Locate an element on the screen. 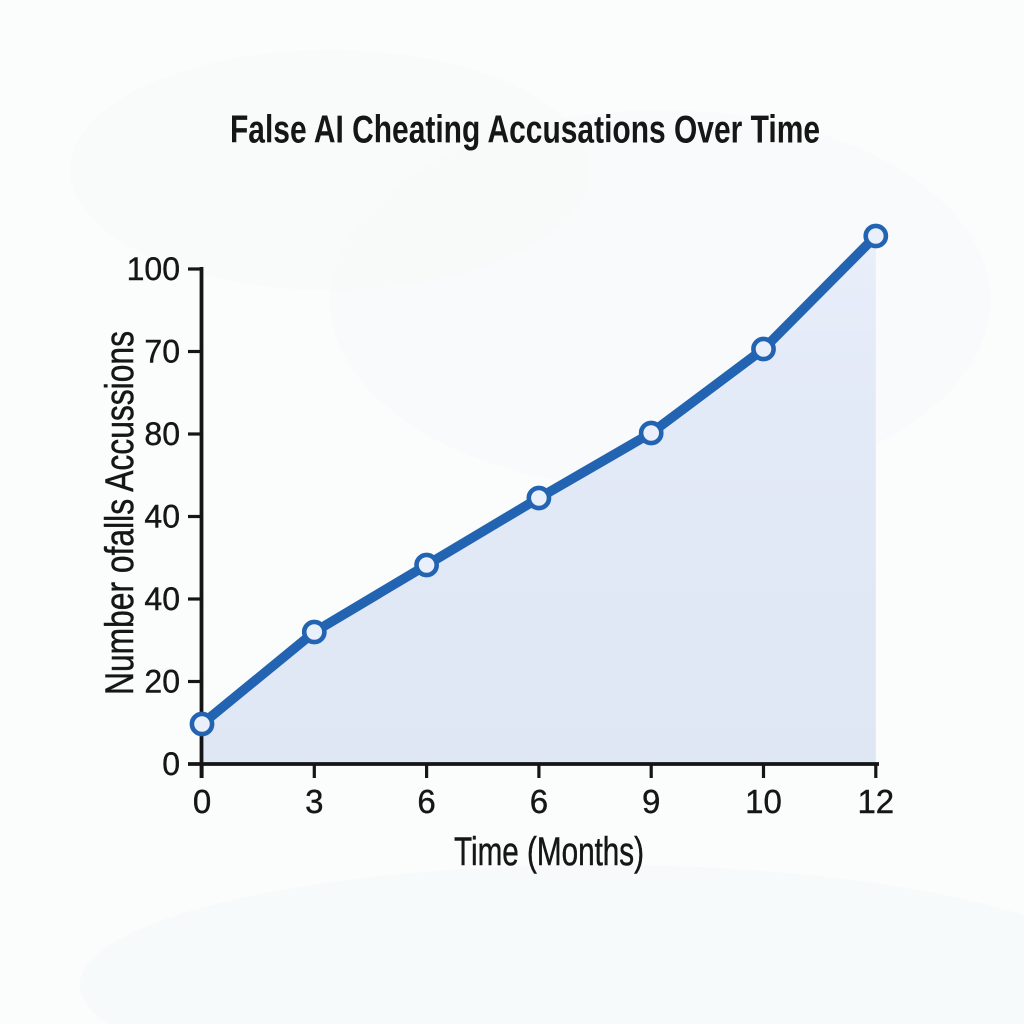 The width and height of the screenshot is (1024, 1024). svg-text: 100 is located at coordinates (153, 269).